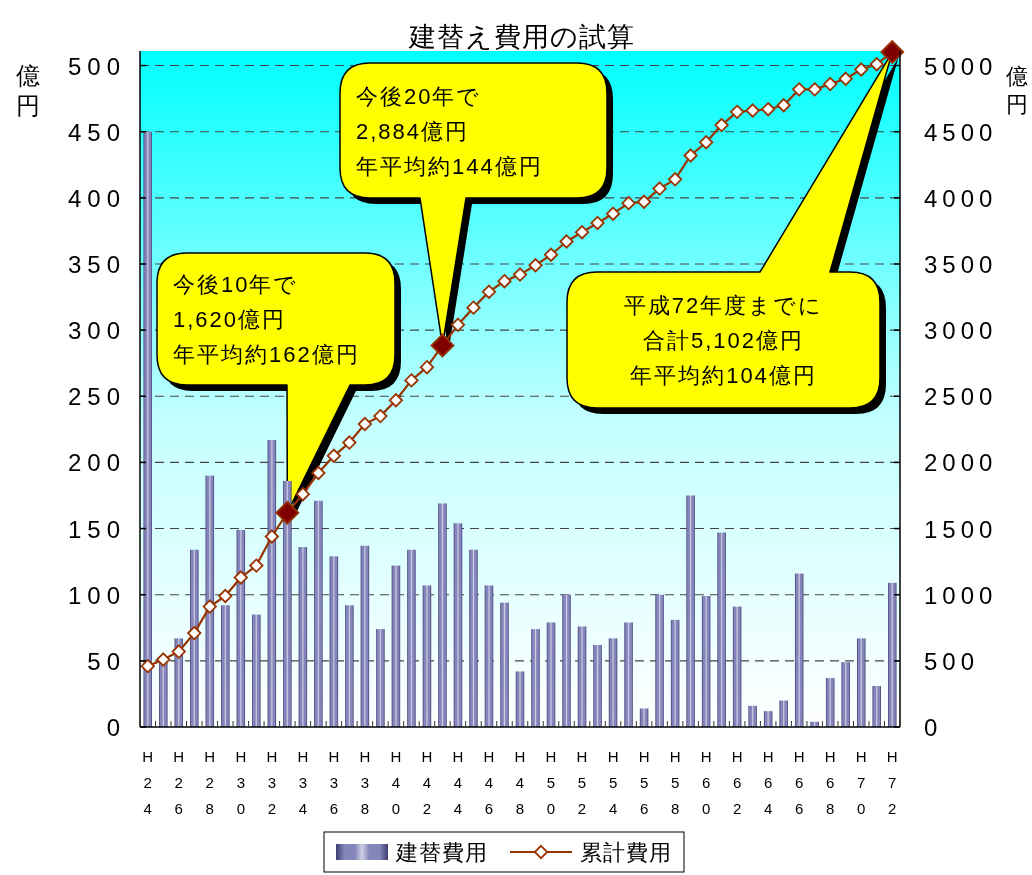 The height and width of the screenshot is (875, 1032). Describe the element at coordinates (303, 782) in the screenshot. I see `x-tick-label: H34` at that location.